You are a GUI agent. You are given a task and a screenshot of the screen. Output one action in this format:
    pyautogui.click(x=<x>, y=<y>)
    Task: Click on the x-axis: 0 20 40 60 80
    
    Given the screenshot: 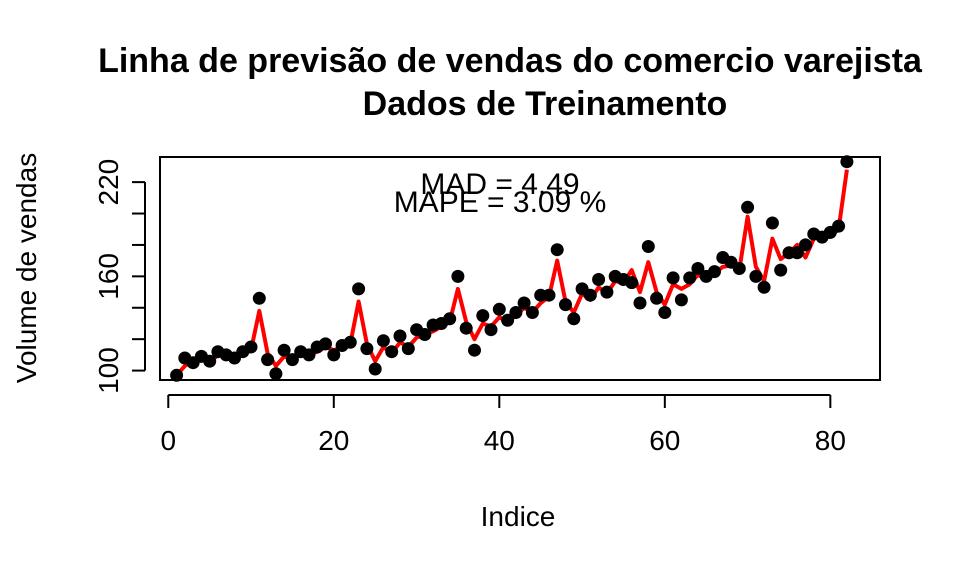 What is the action you would take?
    pyautogui.click(x=503, y=425)
    